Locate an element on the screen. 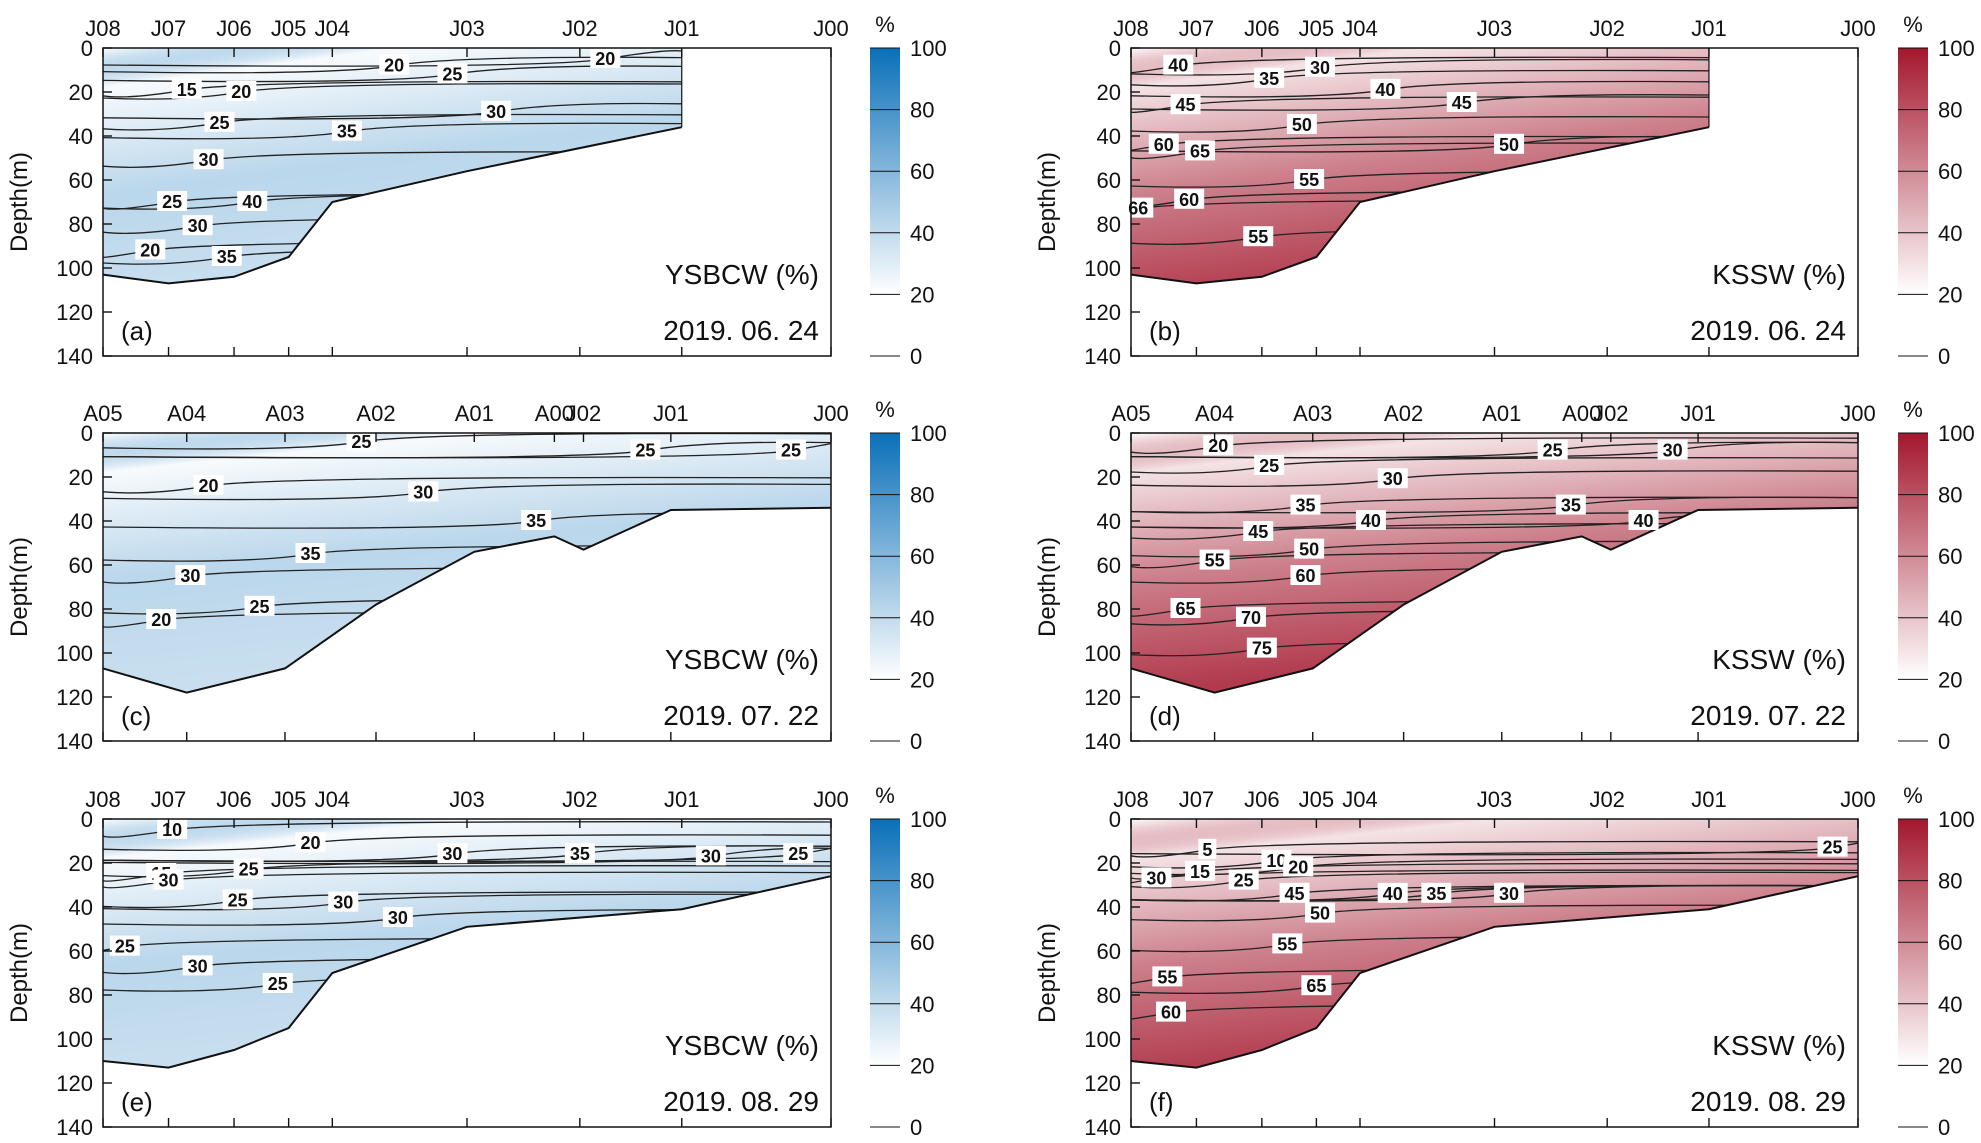 This screenshot has height=1143, width=1981. variable-label: KSSW (%) is located at coordinates (1779, 659).